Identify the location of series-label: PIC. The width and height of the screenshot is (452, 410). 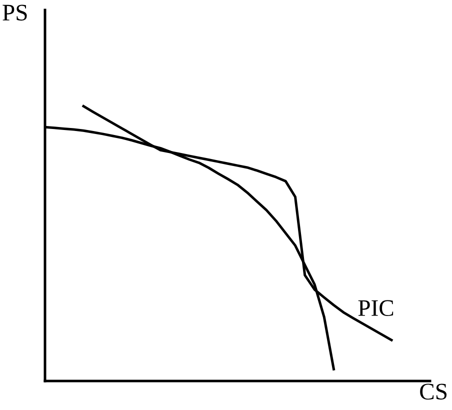
(376, 308).